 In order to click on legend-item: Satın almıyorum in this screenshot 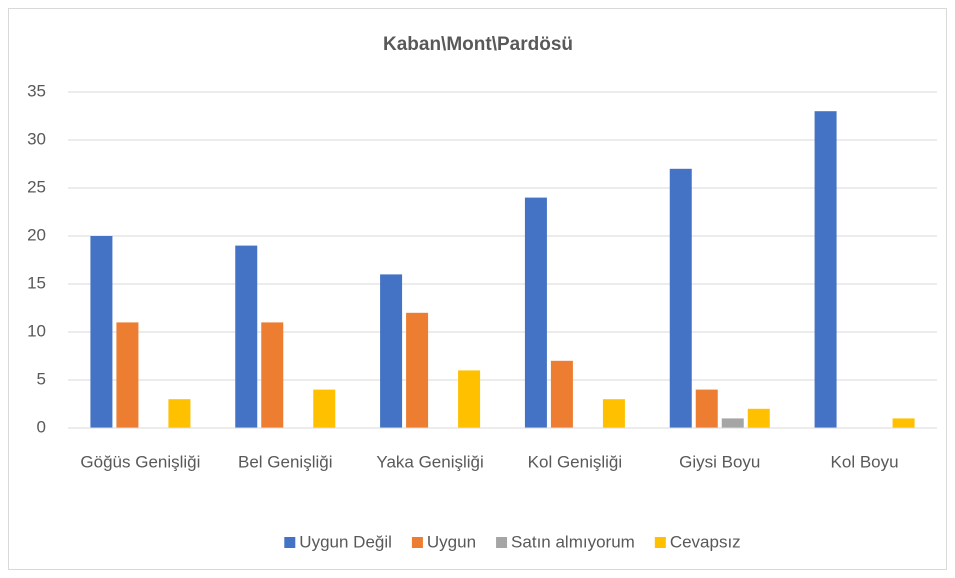, I will do `click(565, 541)`.